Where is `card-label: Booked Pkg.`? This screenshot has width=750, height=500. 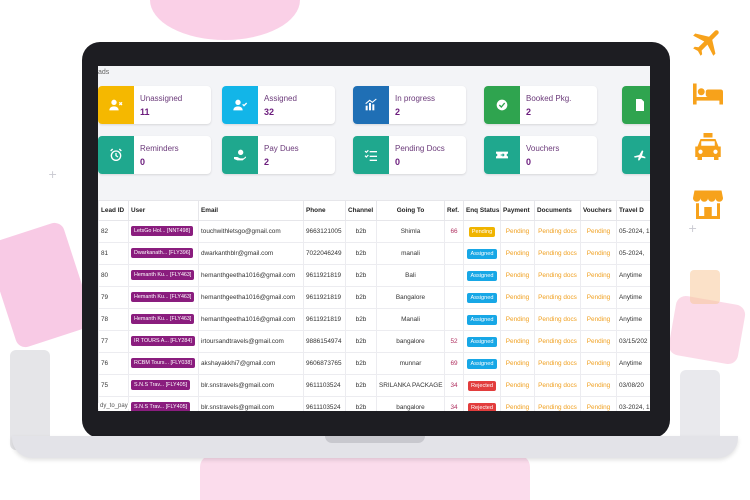 card-label: Booked Pkg. is located at coordinates (549, 98).